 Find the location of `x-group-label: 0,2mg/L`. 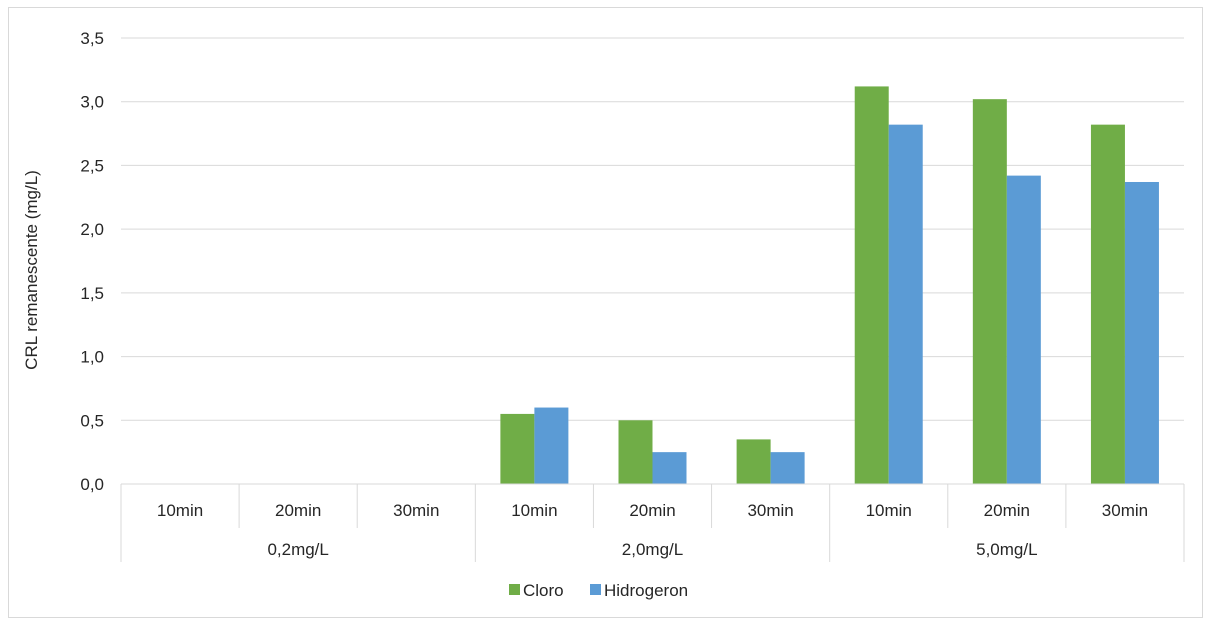

x-group-label: 0,2mg/L is located at coordinates (297, 549).